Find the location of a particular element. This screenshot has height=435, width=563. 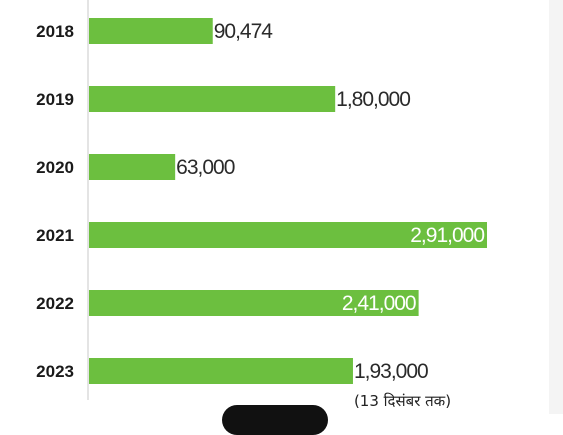

bar-2023 is located at coordinates (221, 371).